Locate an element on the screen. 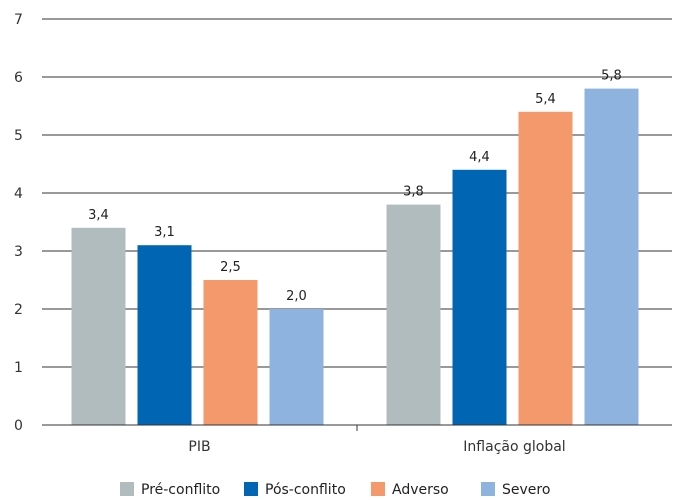  y-tick-label: 0 is located at coordinates (18, 426).